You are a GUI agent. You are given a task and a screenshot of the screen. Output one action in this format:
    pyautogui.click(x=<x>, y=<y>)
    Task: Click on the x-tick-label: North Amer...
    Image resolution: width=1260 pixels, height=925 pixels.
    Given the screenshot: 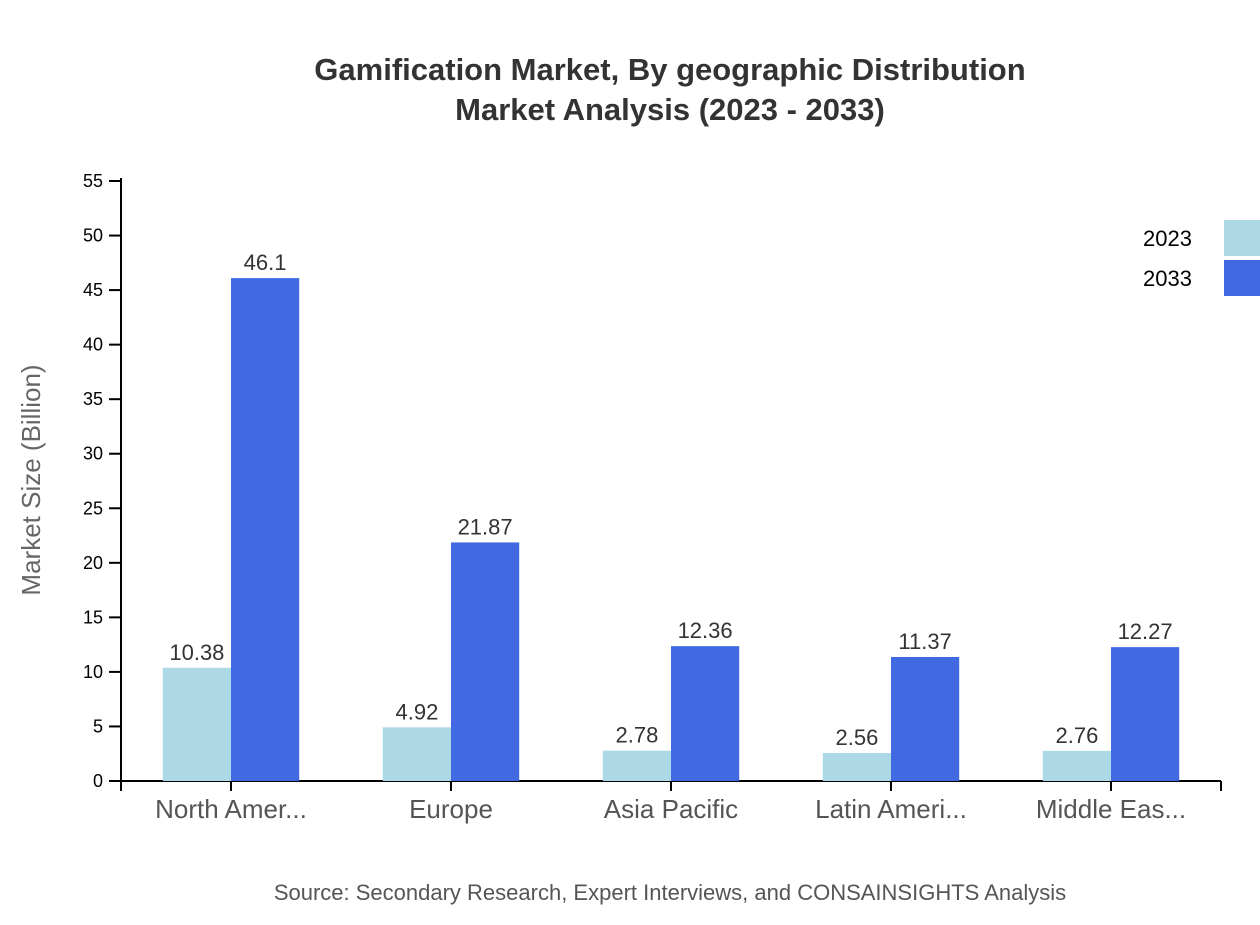 What is the action you would take?
    pyautogui.click(x=231, y=809)
    